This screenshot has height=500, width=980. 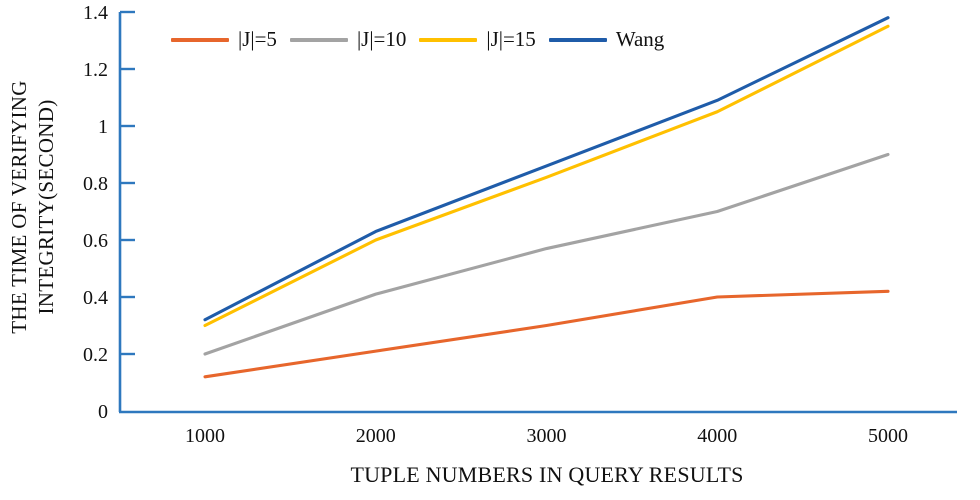 What do you see at coordinates (448, 39) in the screenshot?
I see `legend-swatch-j15` at bounding box center [448, 39].